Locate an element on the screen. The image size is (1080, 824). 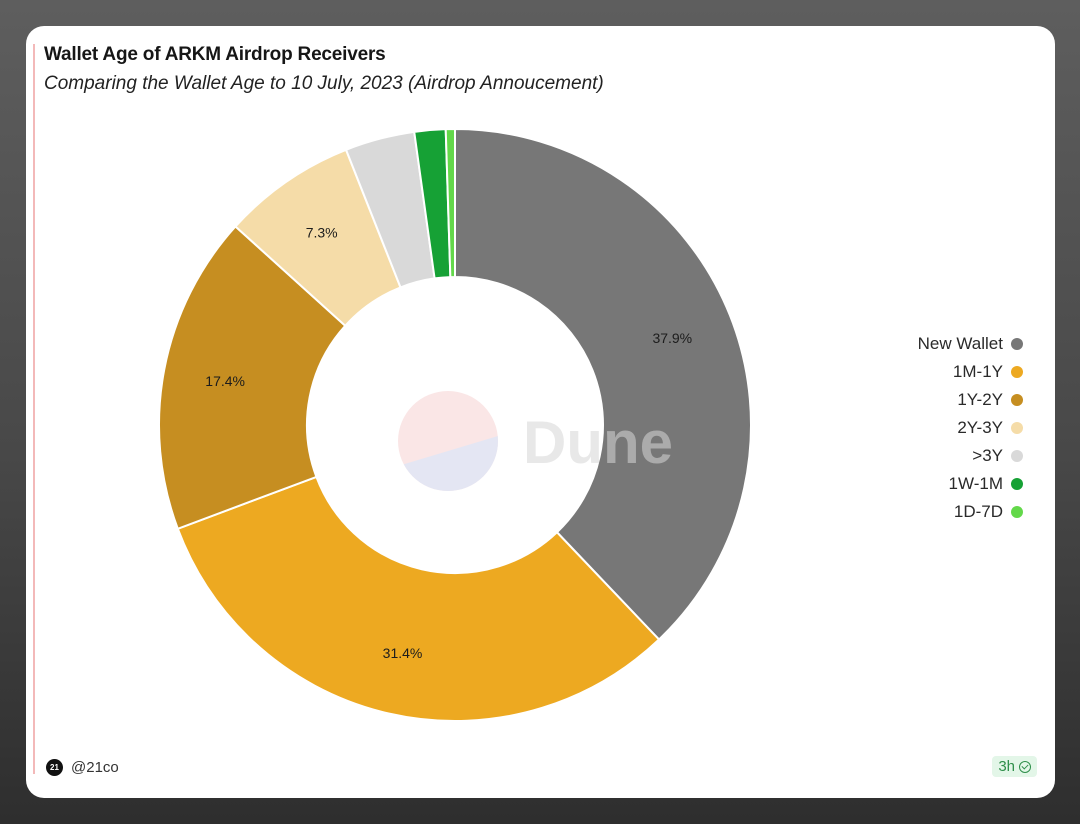
legend-item: New Wallet is located at coordinates (970, 344).